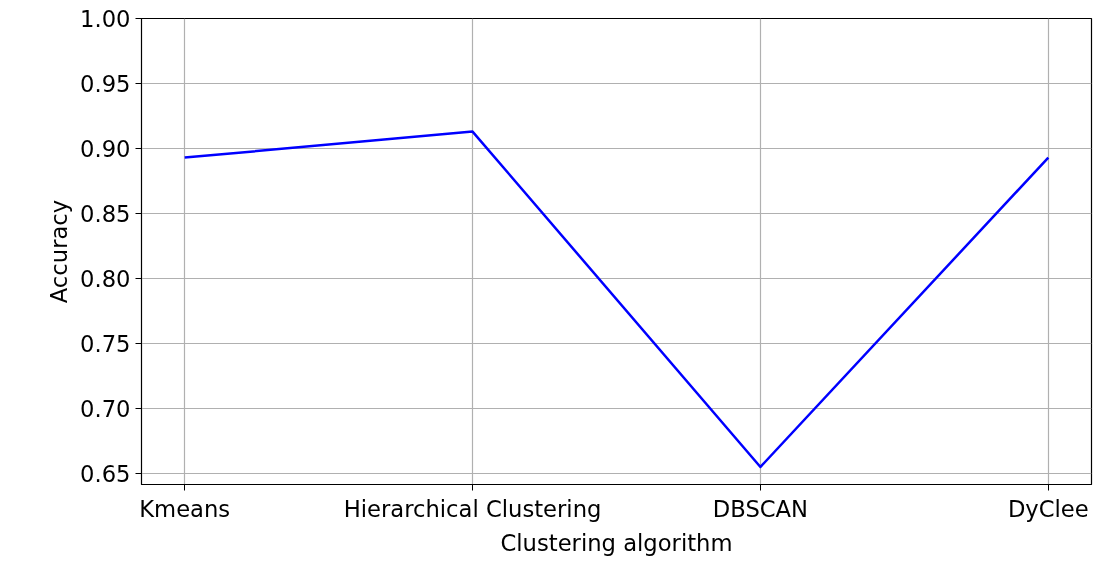  What do you see at coordinates (472, 508) in the screenshot?
I see `x-tick-label: Hierarchical Clustering` at bounding box center [472, 508].